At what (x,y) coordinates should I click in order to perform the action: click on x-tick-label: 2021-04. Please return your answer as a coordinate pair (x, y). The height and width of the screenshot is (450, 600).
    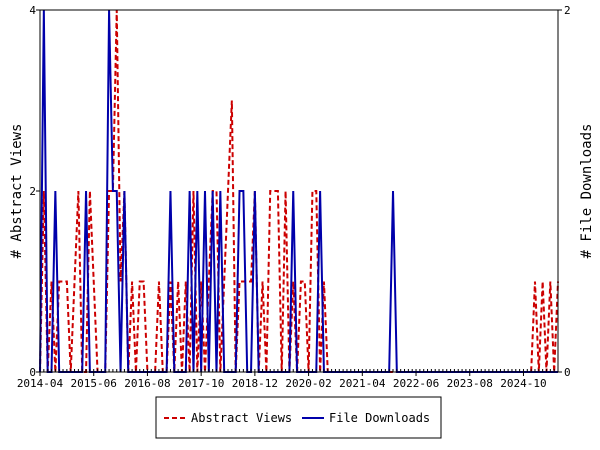
    Looking at the image, I should click on (362, 383).